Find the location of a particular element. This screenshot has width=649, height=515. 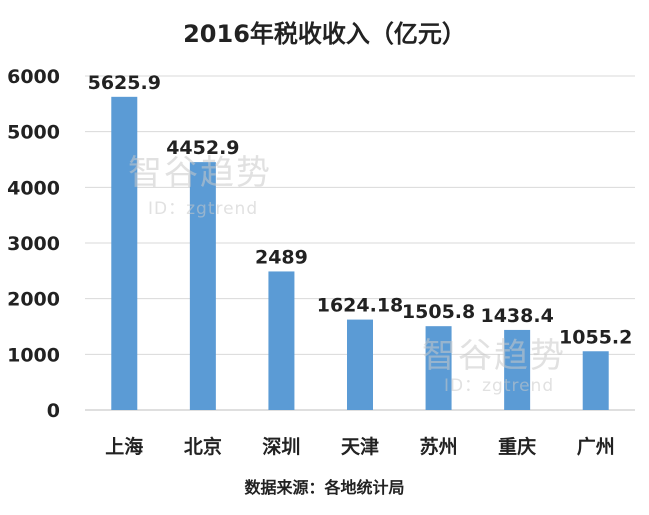

x-tick-label: 深圳 is located at coordinates (281, 446).